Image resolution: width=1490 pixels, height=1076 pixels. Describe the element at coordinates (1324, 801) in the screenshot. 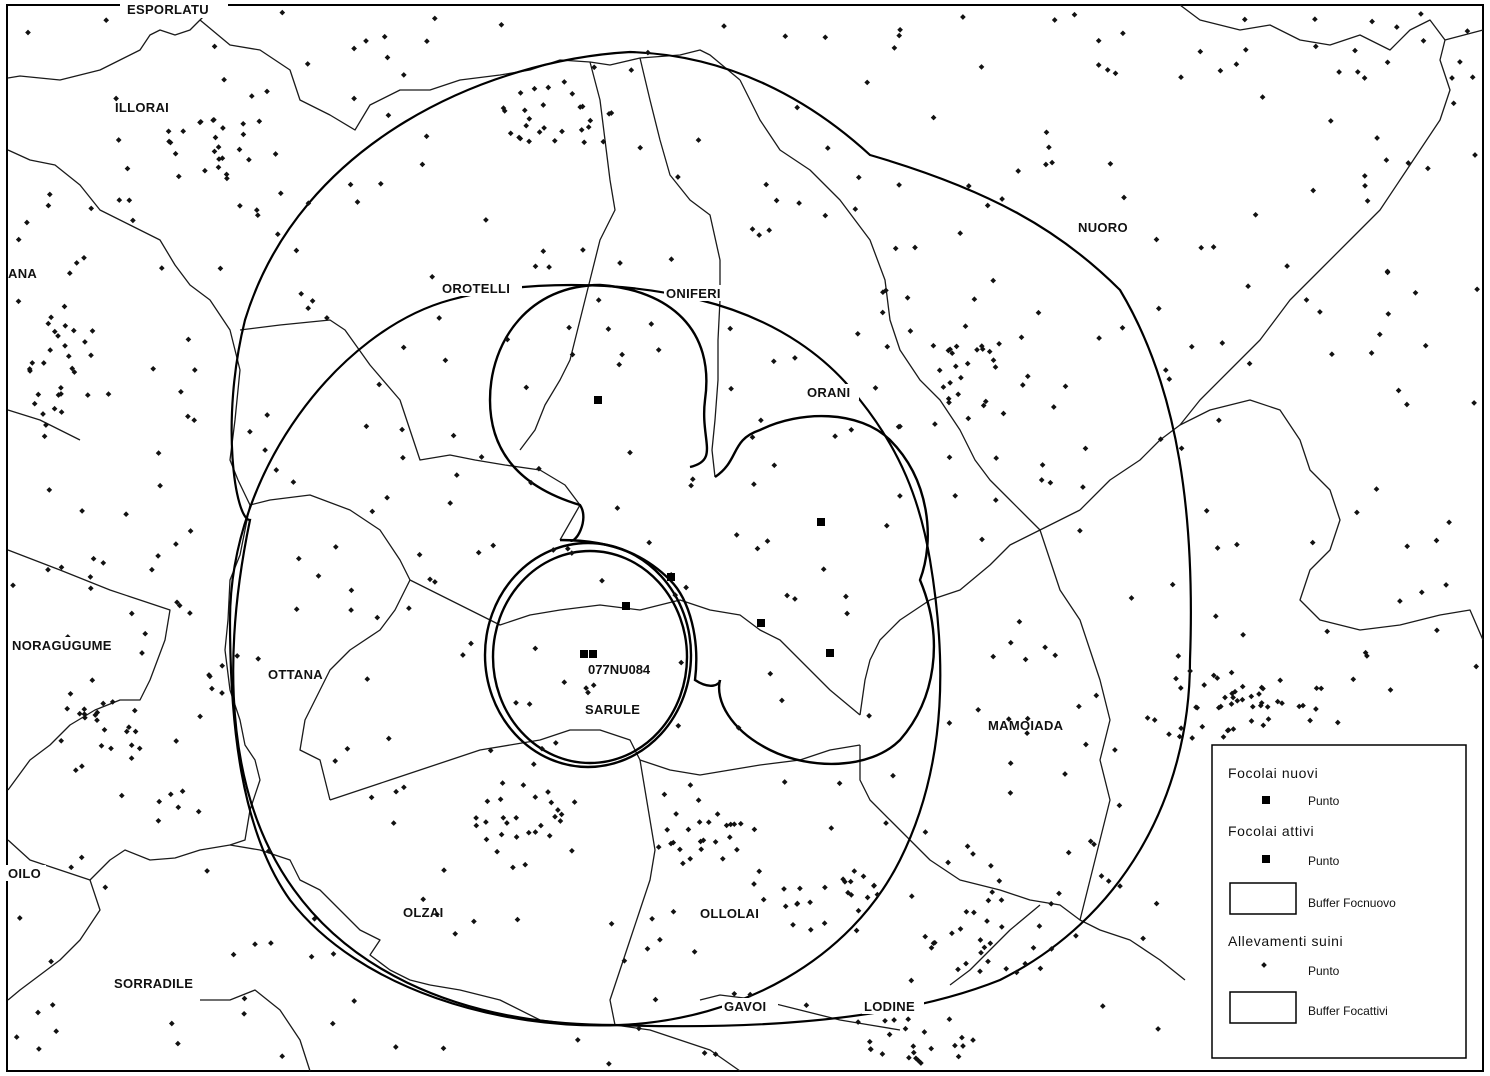

I see `legend-new-outbreak-point: Punto` at that location.